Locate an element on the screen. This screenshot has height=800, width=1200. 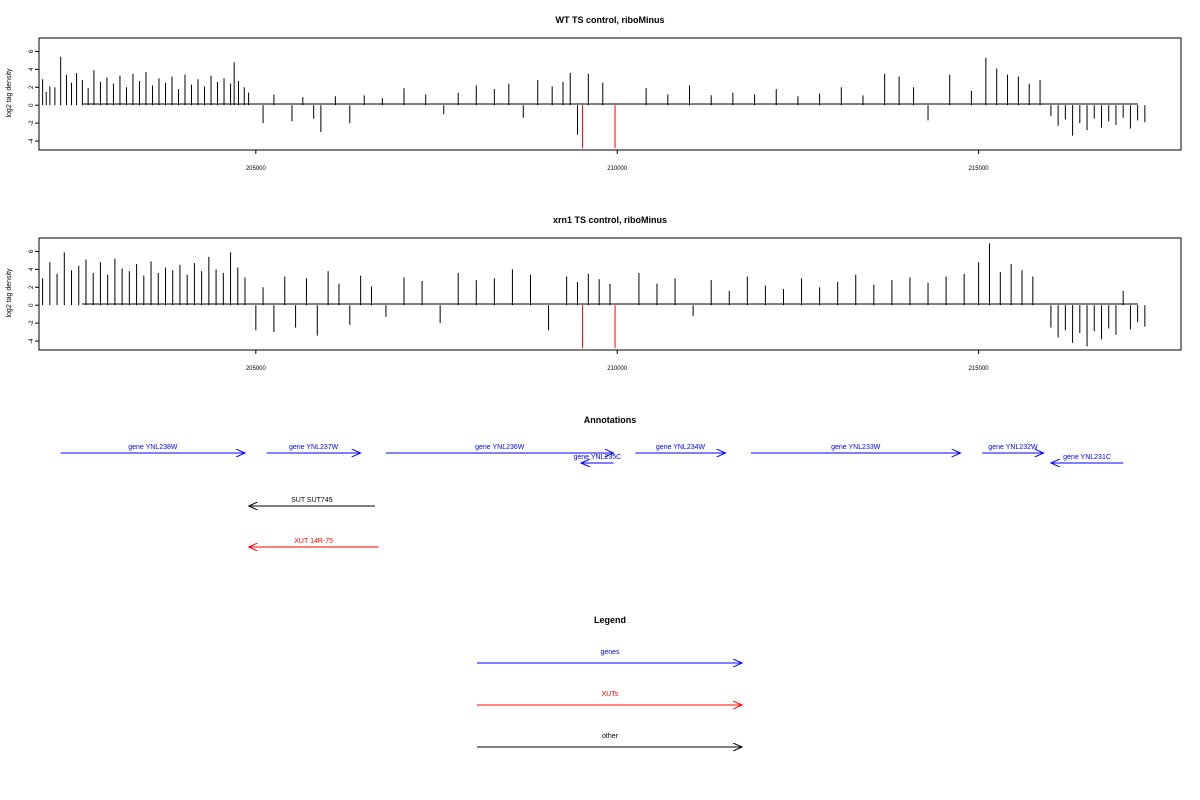
feature-label: gene YNL234W is located at coordinates (681, 447).